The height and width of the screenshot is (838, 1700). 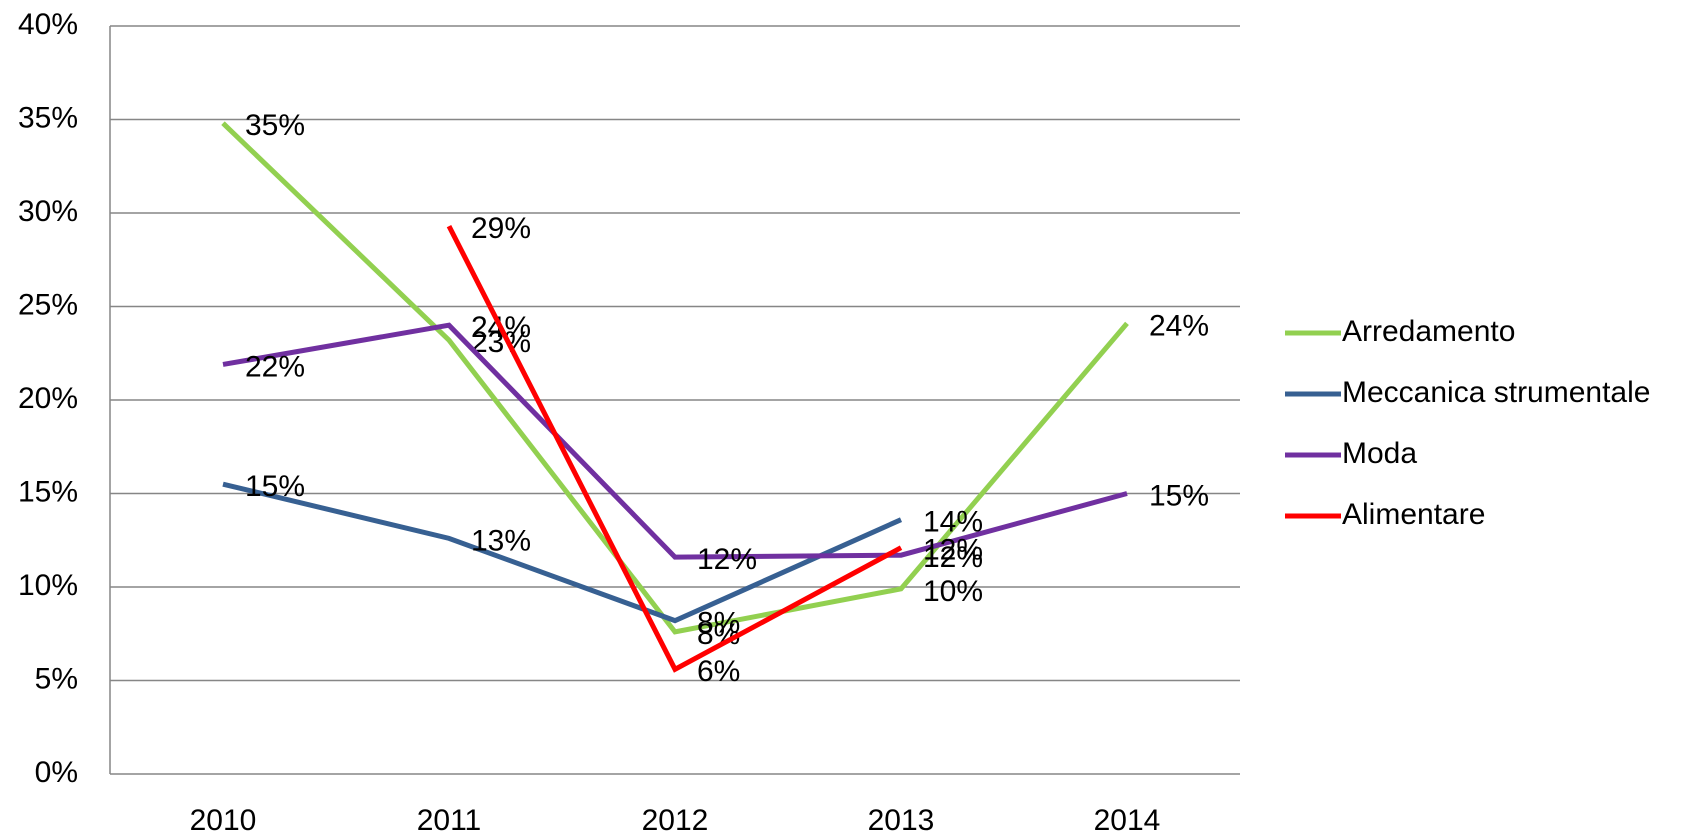 What do you see at coordinates (1413, 514) in the screenshot?
I see `legend-label: Alimentare` at bounding box center [1413, 514].